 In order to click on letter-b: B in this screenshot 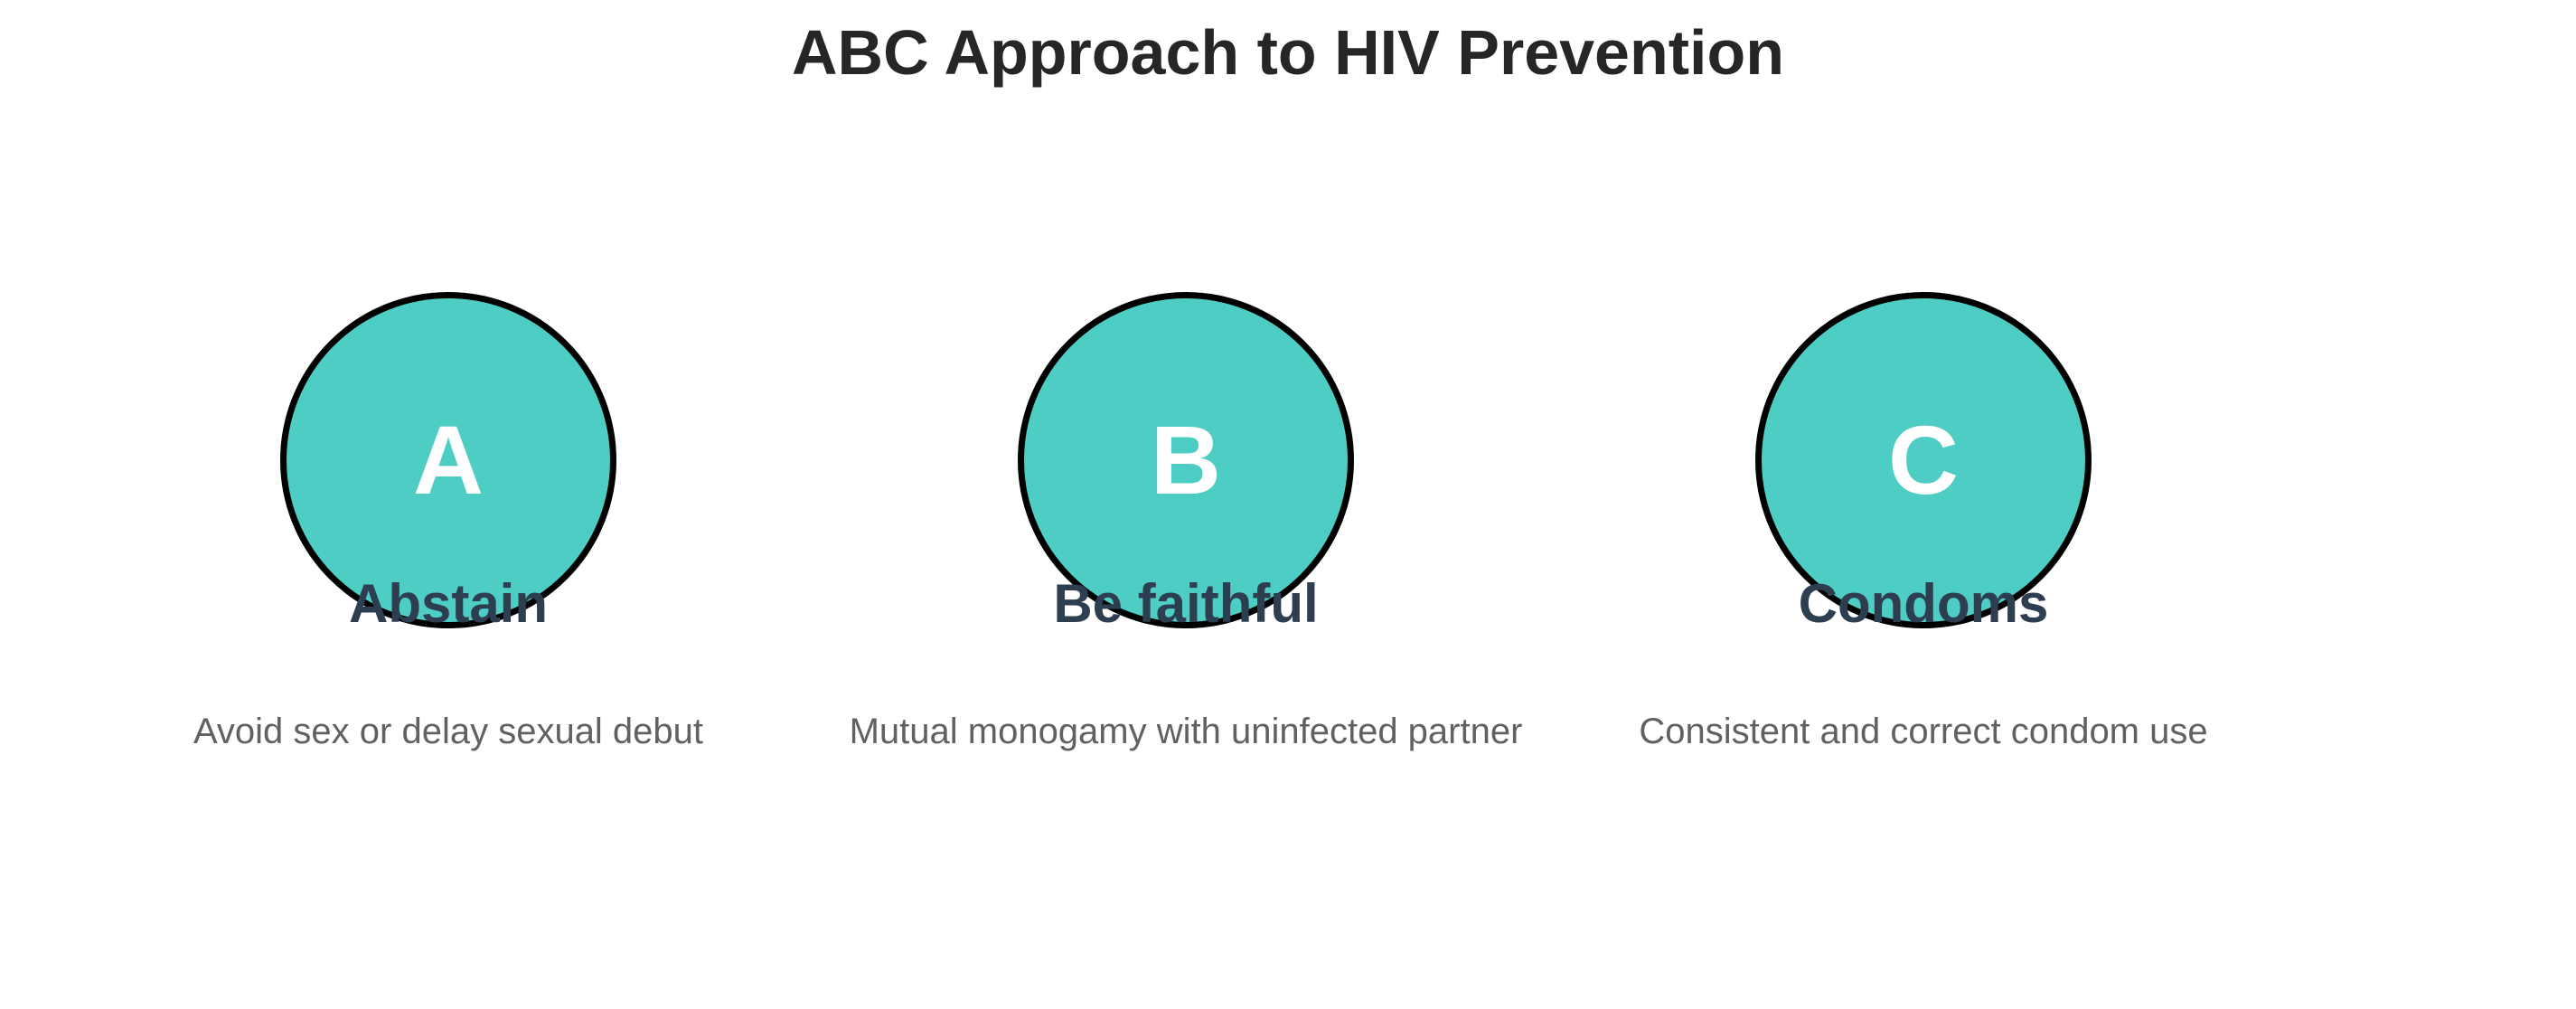, I will do `click(1186, 459)`.